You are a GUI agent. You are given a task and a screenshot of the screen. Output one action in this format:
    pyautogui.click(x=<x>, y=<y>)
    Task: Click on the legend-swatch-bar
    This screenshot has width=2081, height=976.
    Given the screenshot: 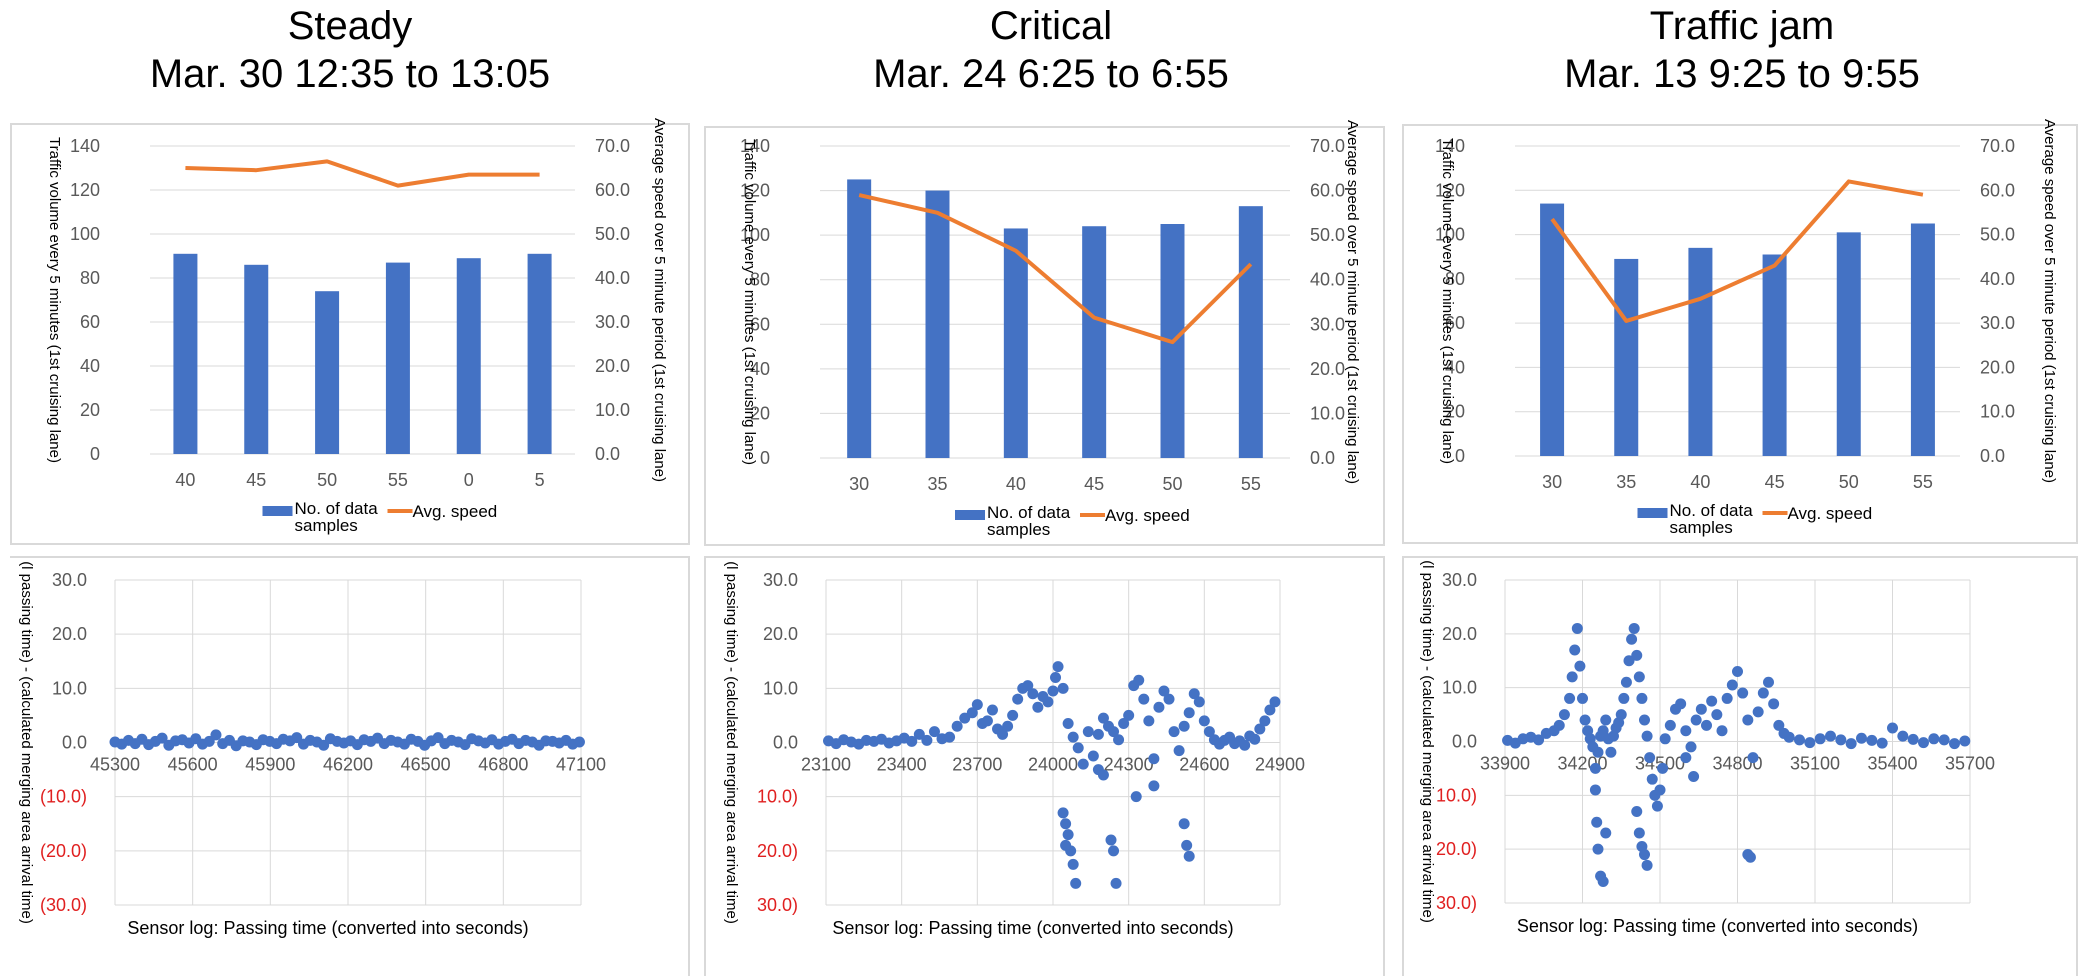 What is the action you would take?
    pyautogui.click(x=277, y=511)
    